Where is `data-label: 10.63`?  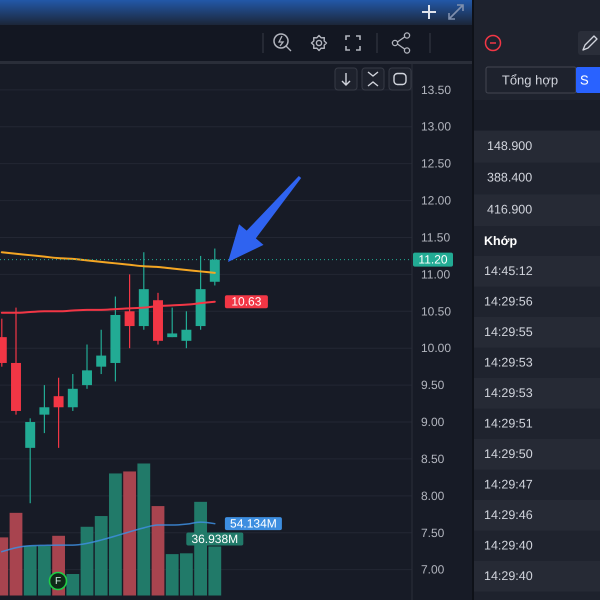 data-label: 10.63 is located at coordinates (246, 301).